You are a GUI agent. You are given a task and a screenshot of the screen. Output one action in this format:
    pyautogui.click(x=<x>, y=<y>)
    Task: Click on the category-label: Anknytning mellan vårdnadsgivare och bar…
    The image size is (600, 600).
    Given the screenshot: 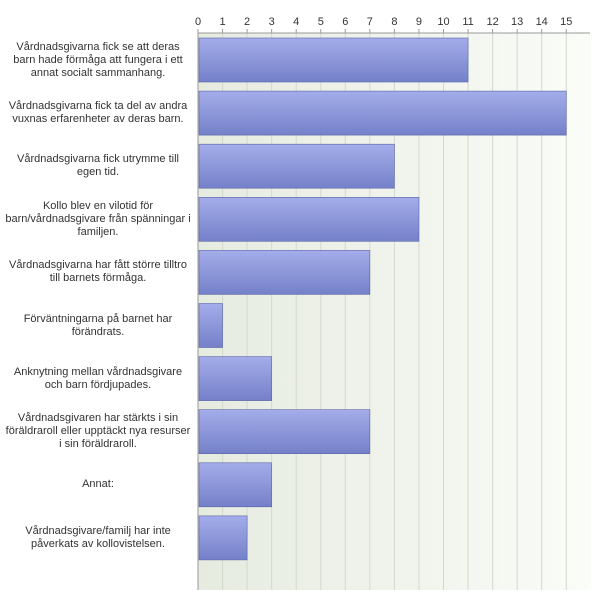 What is the action you would take?
    pyautogui.click(x=98, y=378)
    